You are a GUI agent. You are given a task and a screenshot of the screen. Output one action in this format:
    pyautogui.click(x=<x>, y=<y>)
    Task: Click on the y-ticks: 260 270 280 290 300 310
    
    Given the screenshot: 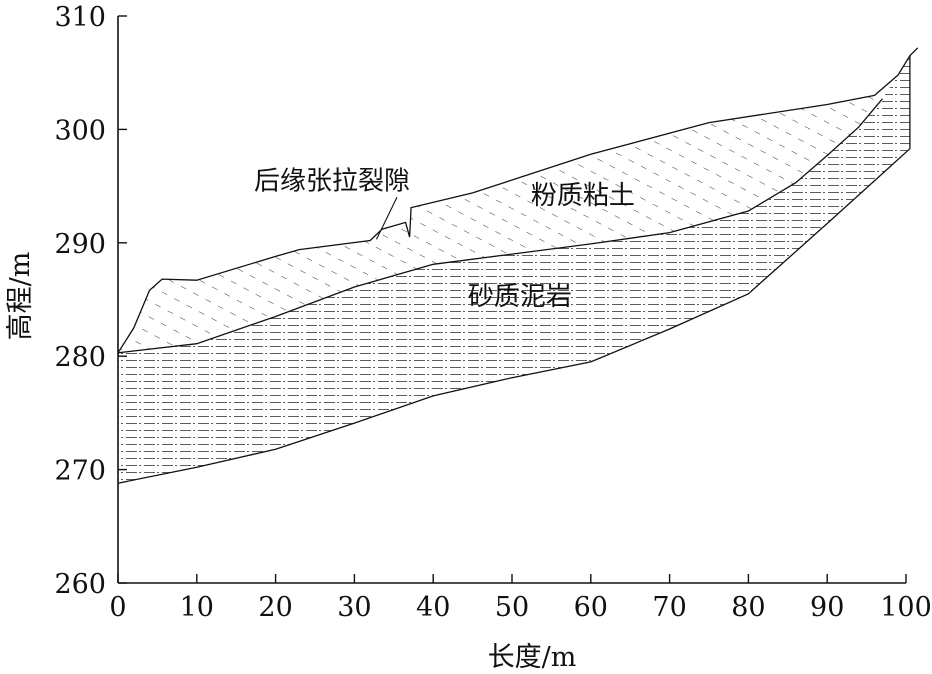 What is the action you would take?
    pyautogui.click(x=90, y=301)
    